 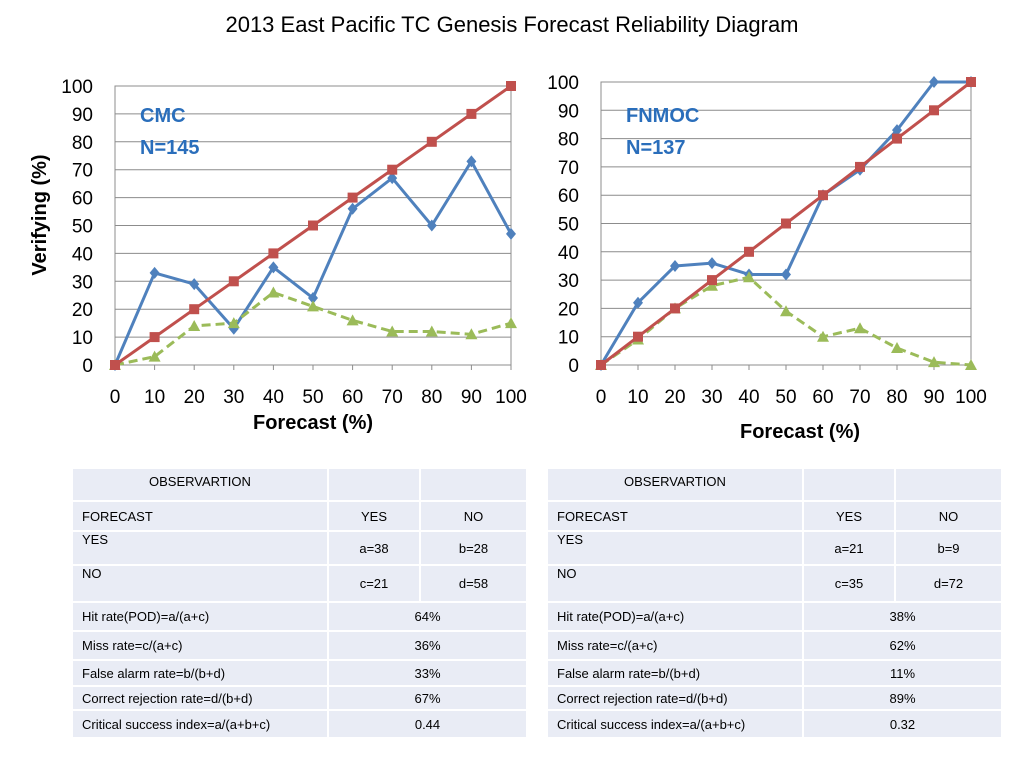 I want to click on cell-d: d=58, so click(x=473, y=583).